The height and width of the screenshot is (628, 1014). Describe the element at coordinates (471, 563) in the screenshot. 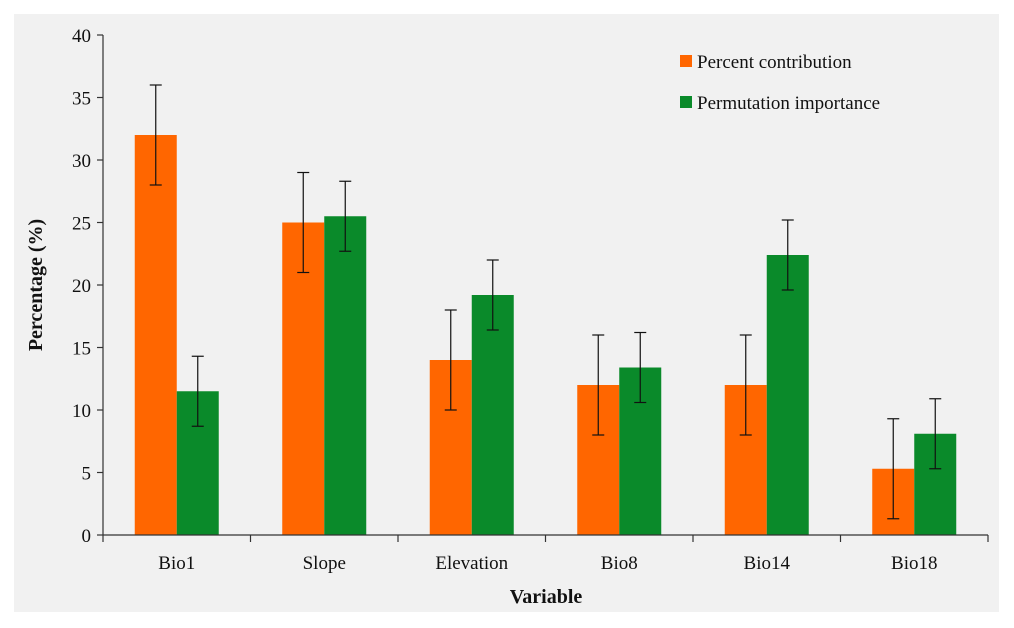

I see `x-tick-label: Elevation` at that location.